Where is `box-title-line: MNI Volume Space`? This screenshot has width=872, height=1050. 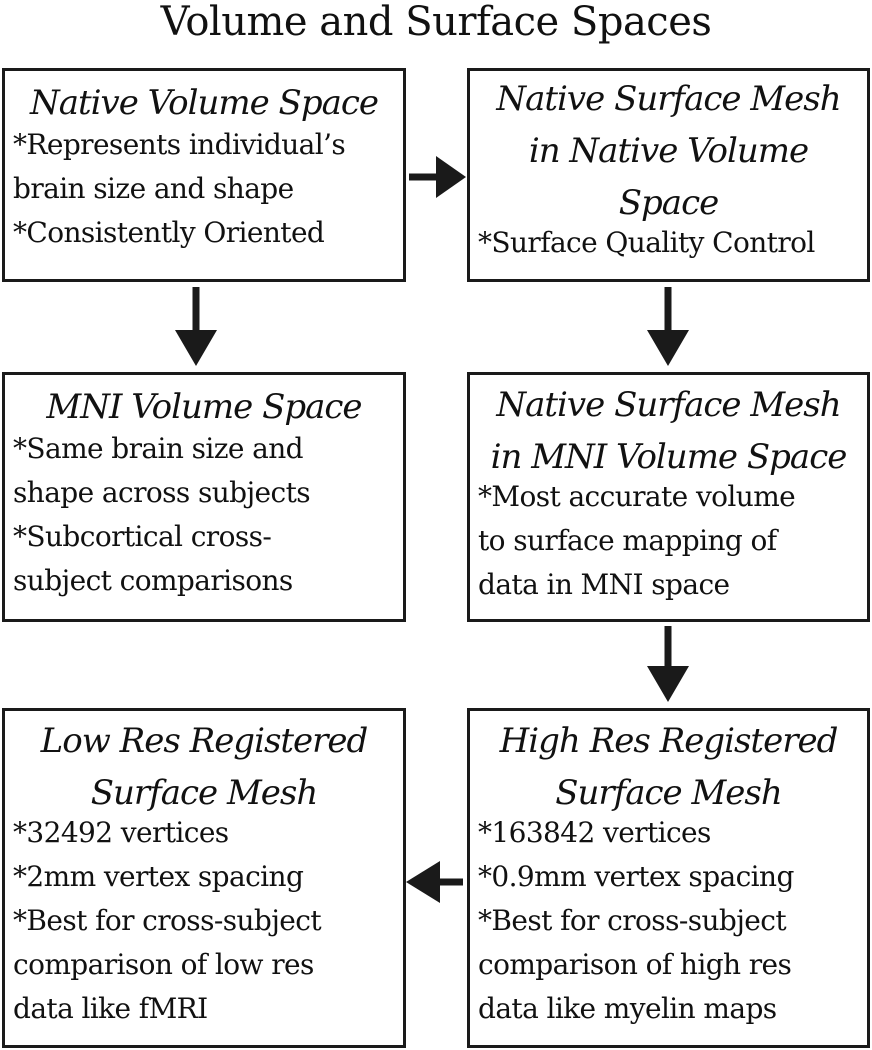 box-title-line: MNI Volume Space is located at coordinates (204, 407).